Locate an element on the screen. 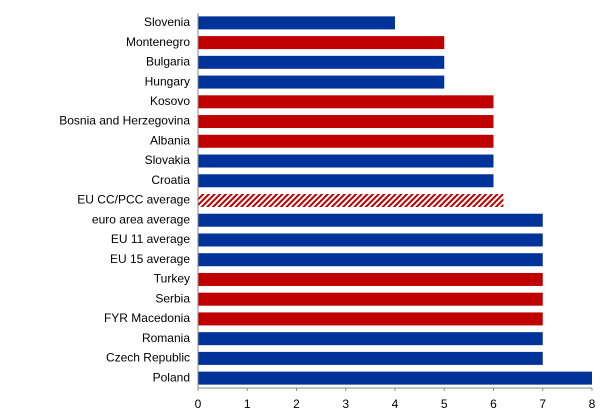 Image resolution: width=600 pixels, height=415 pixels. x-tick-label: 4 is located at coordinates (395, 404).